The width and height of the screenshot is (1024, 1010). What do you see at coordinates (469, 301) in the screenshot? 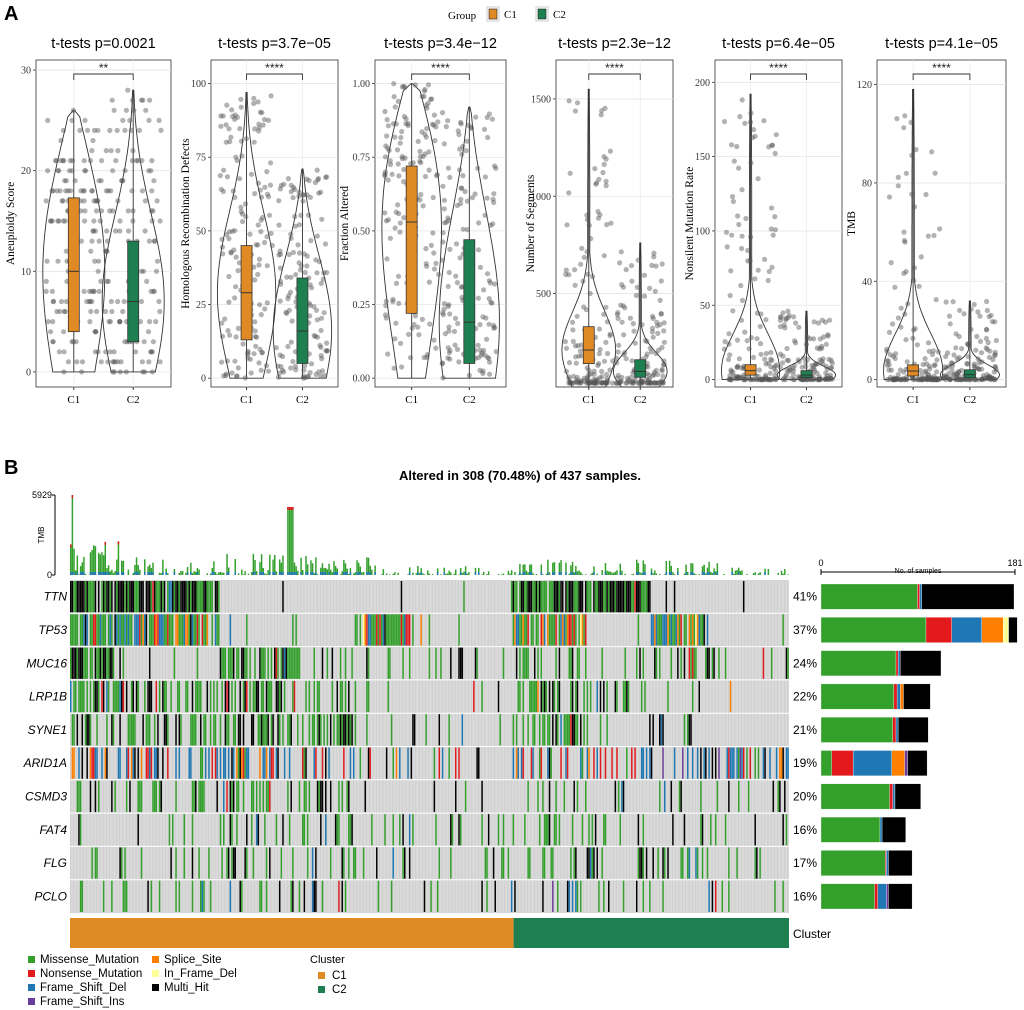
I see `box-c2` at bounding box center [469, 301].